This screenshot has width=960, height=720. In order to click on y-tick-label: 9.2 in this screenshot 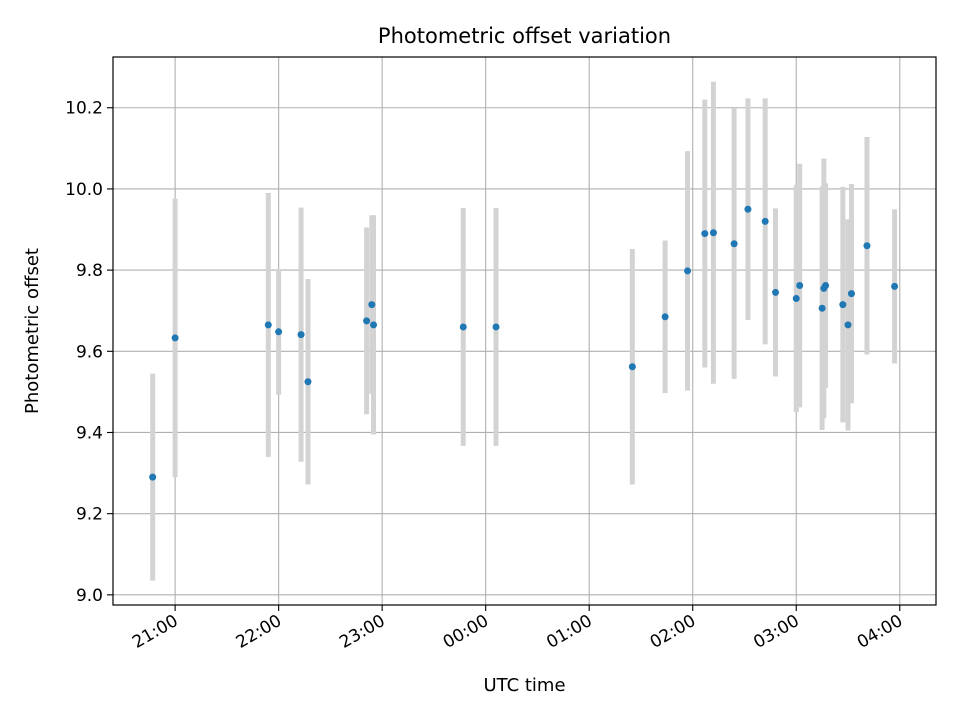, I will do `click(89, 515)`.